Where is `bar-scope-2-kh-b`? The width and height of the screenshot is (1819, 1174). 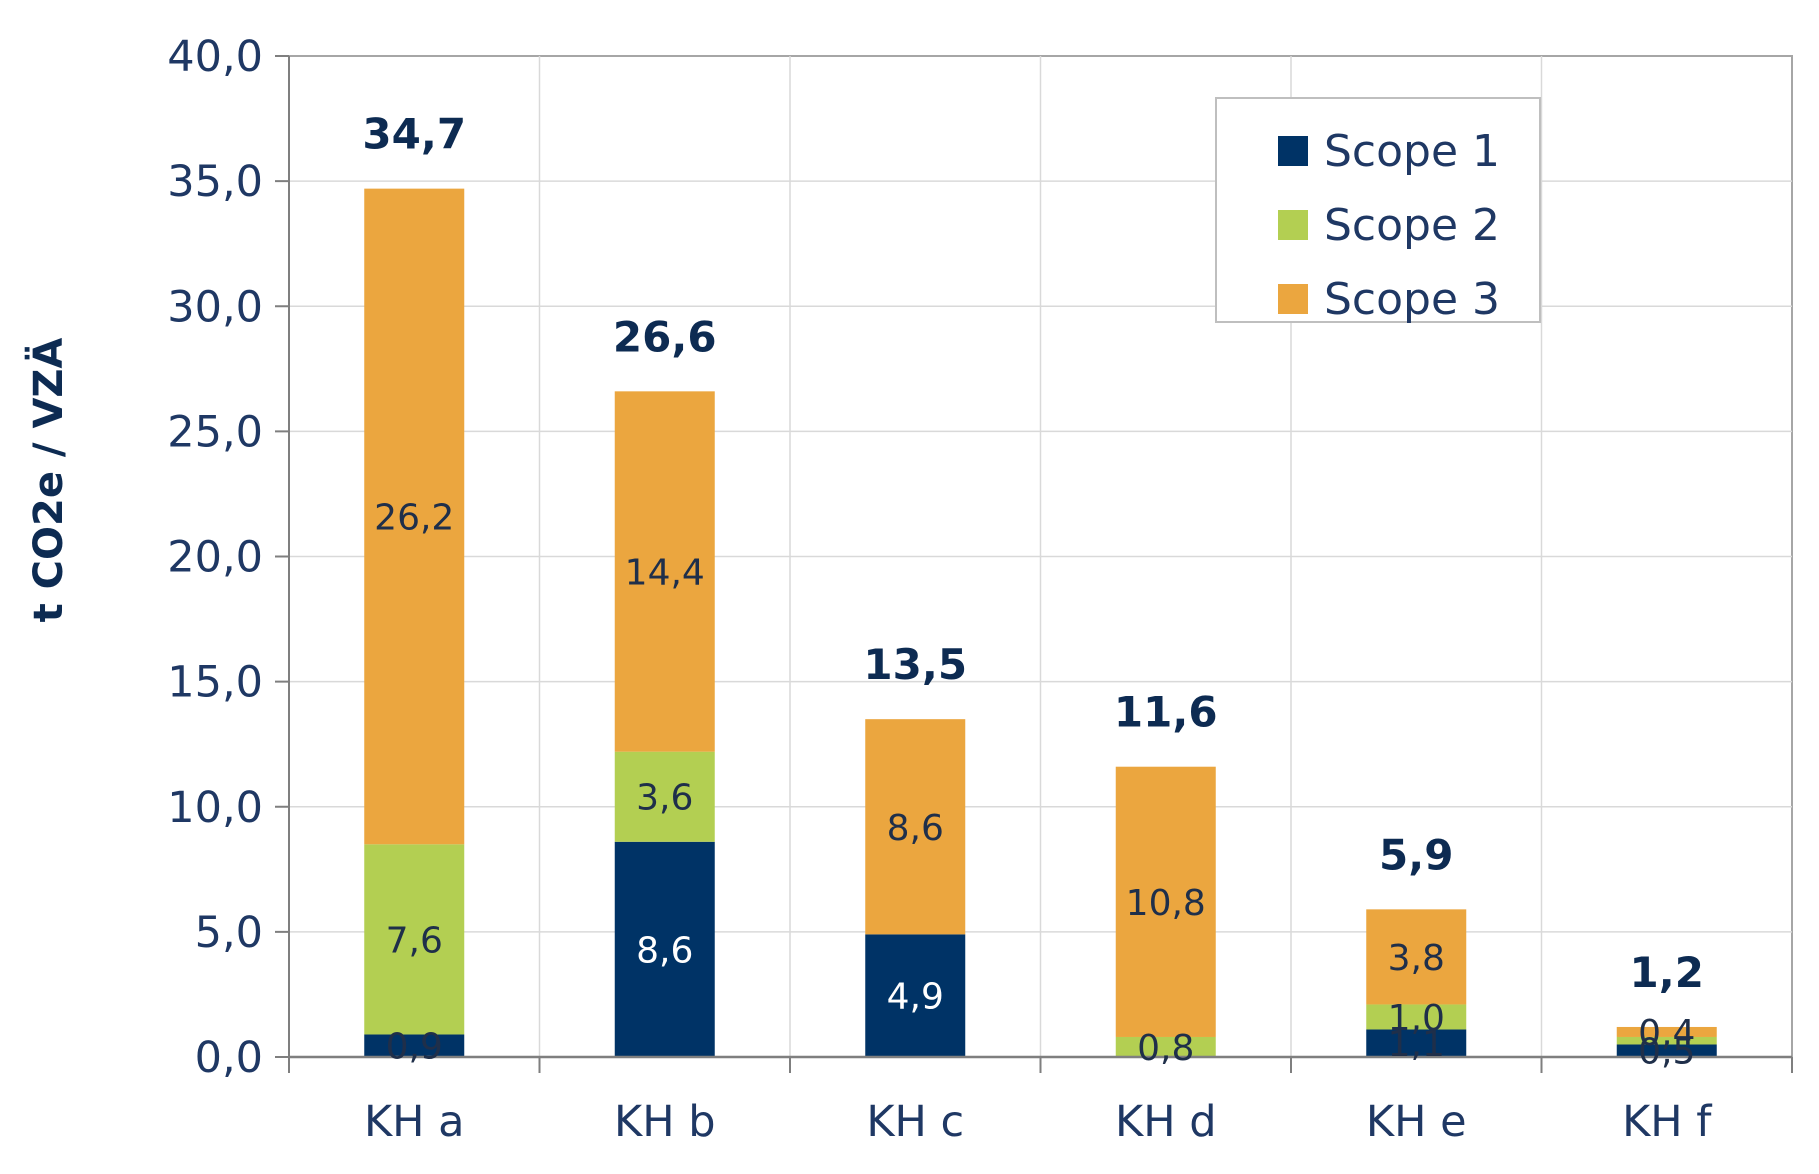
bar-scope-2-kh-b is located at coordinates (664, 796).